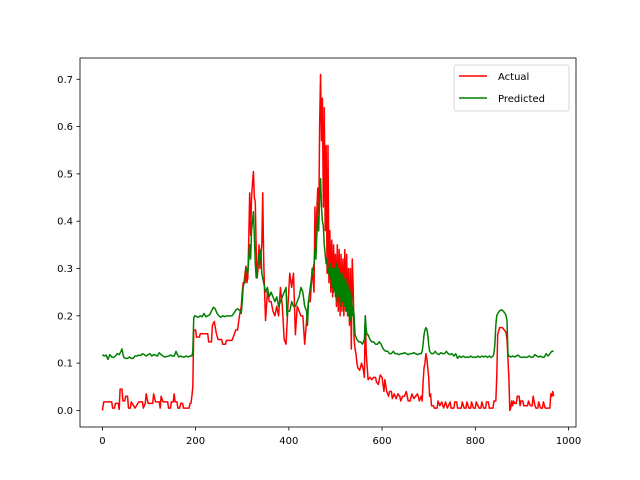  What do you see at coordinates (65, 316) in the screenshot?
I see `y-tick-label: 0.2` at bounding box center [65, 316].